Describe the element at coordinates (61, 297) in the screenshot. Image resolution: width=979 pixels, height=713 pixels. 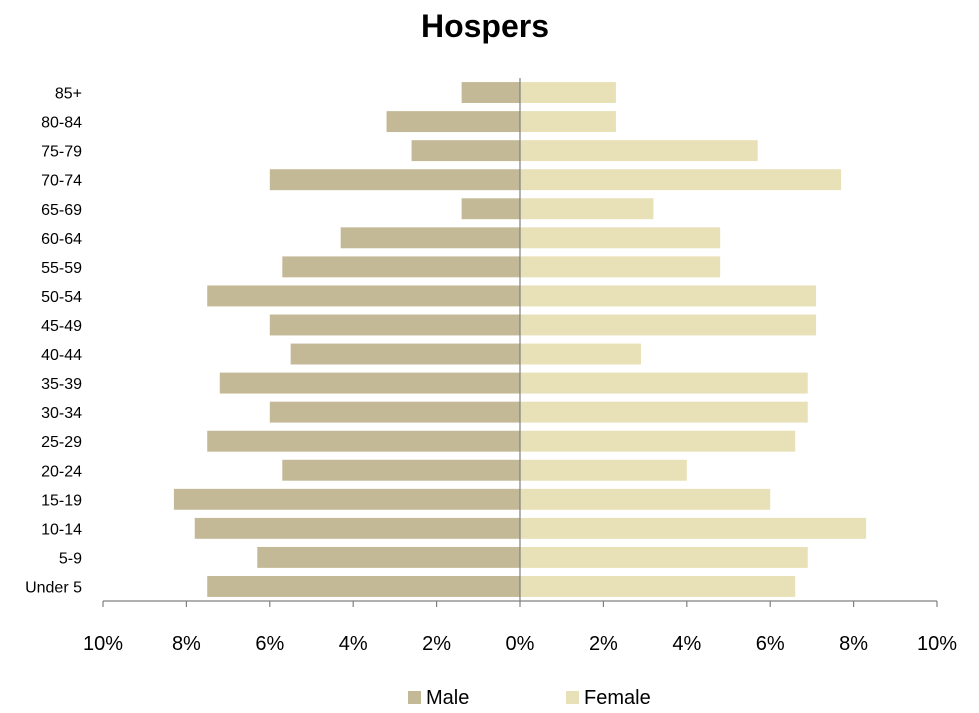
I see `category-label: 50-54` at that location.